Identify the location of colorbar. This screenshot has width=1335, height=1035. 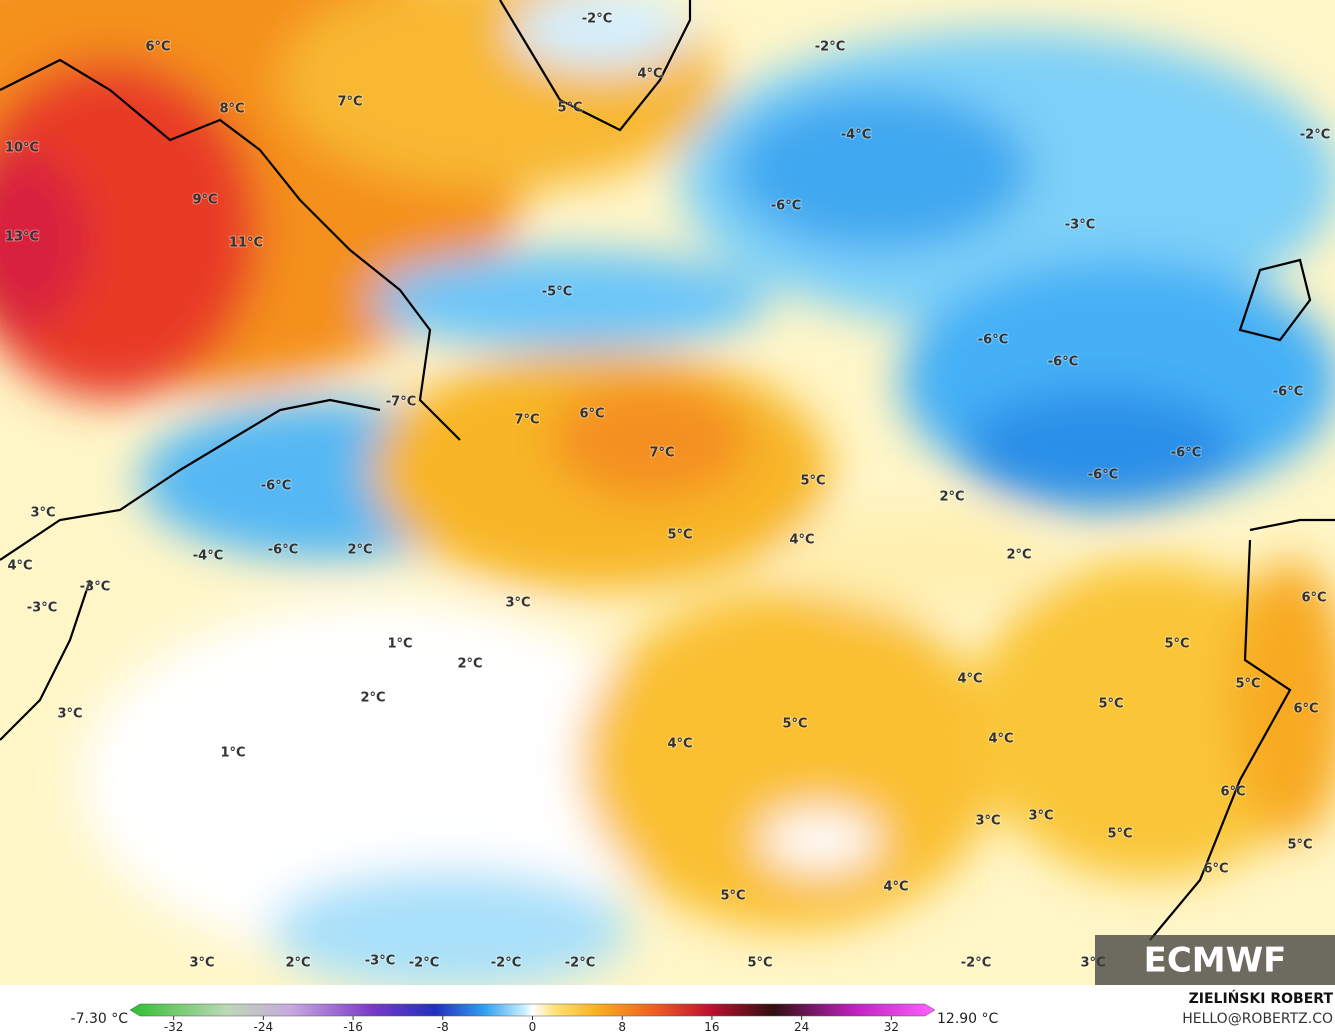
(532, 1010).